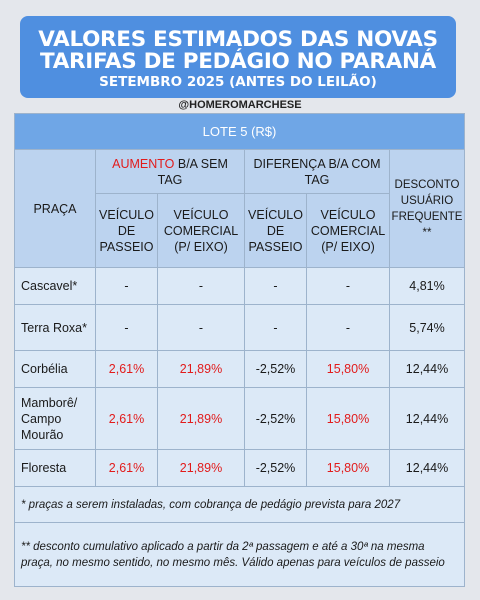 This screenshot has height=600, width=480. I want to click on praca-header: PRAÇA, so click(55, 209).